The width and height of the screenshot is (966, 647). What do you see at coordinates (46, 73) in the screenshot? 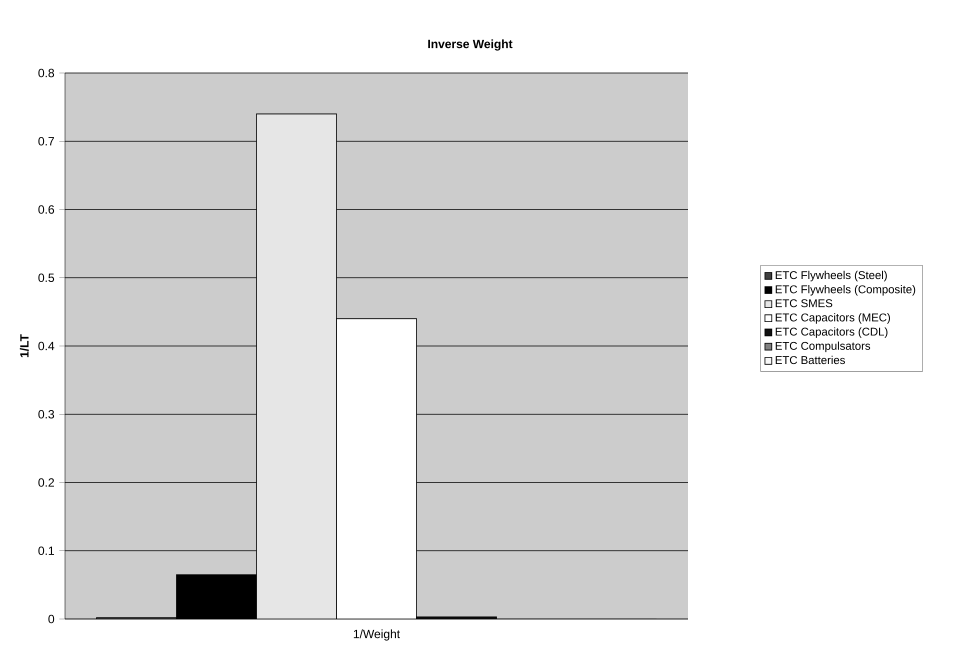
I see `y-tick-label: 0.8` at bounding box center [46, 73].